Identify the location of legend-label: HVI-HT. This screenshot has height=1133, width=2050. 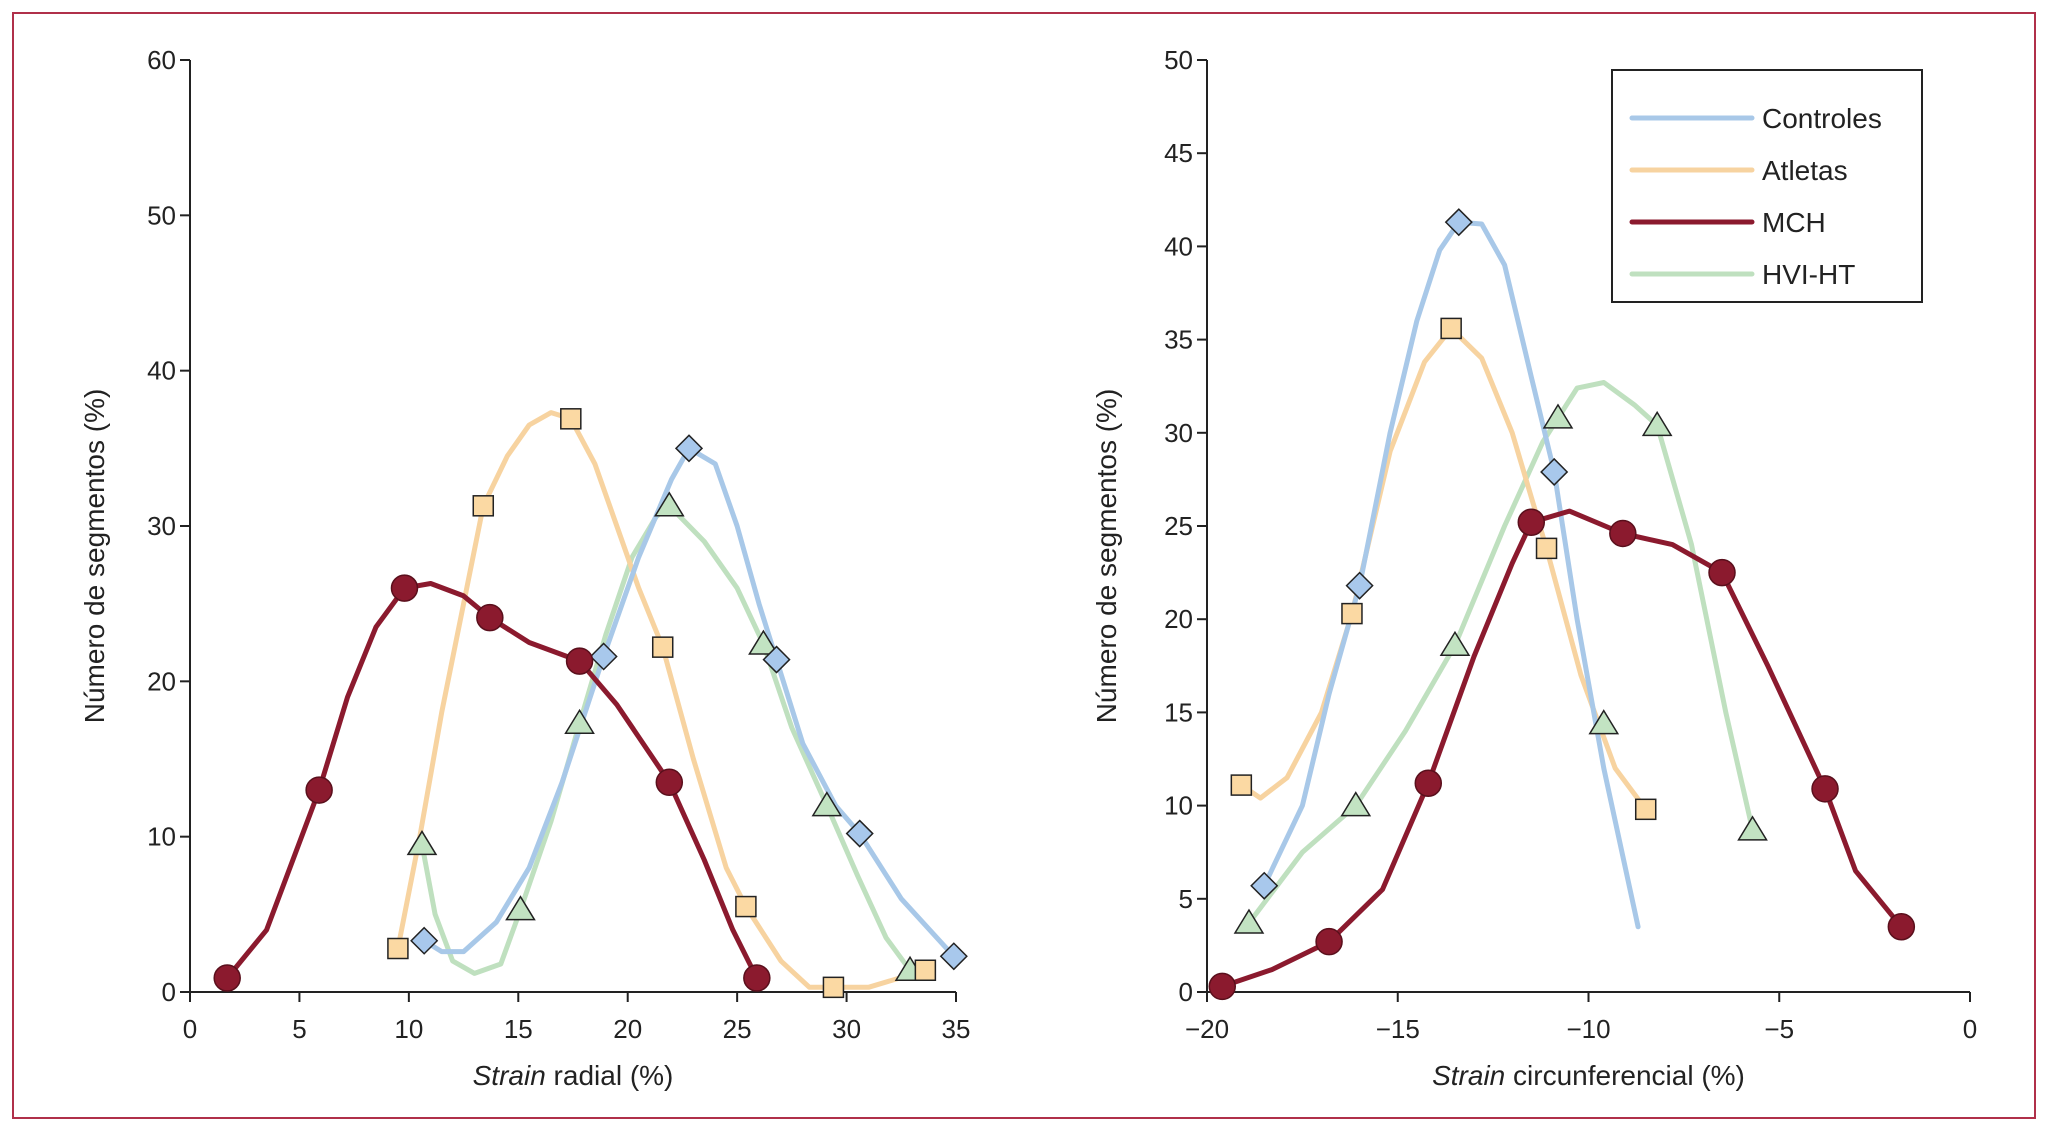
(1808, 274).